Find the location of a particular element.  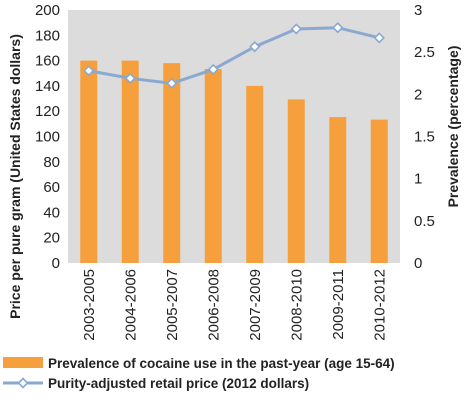

right-axis: 3 2.5 2 1.5 1 0.5 0 is located at coordinates (424, 137).